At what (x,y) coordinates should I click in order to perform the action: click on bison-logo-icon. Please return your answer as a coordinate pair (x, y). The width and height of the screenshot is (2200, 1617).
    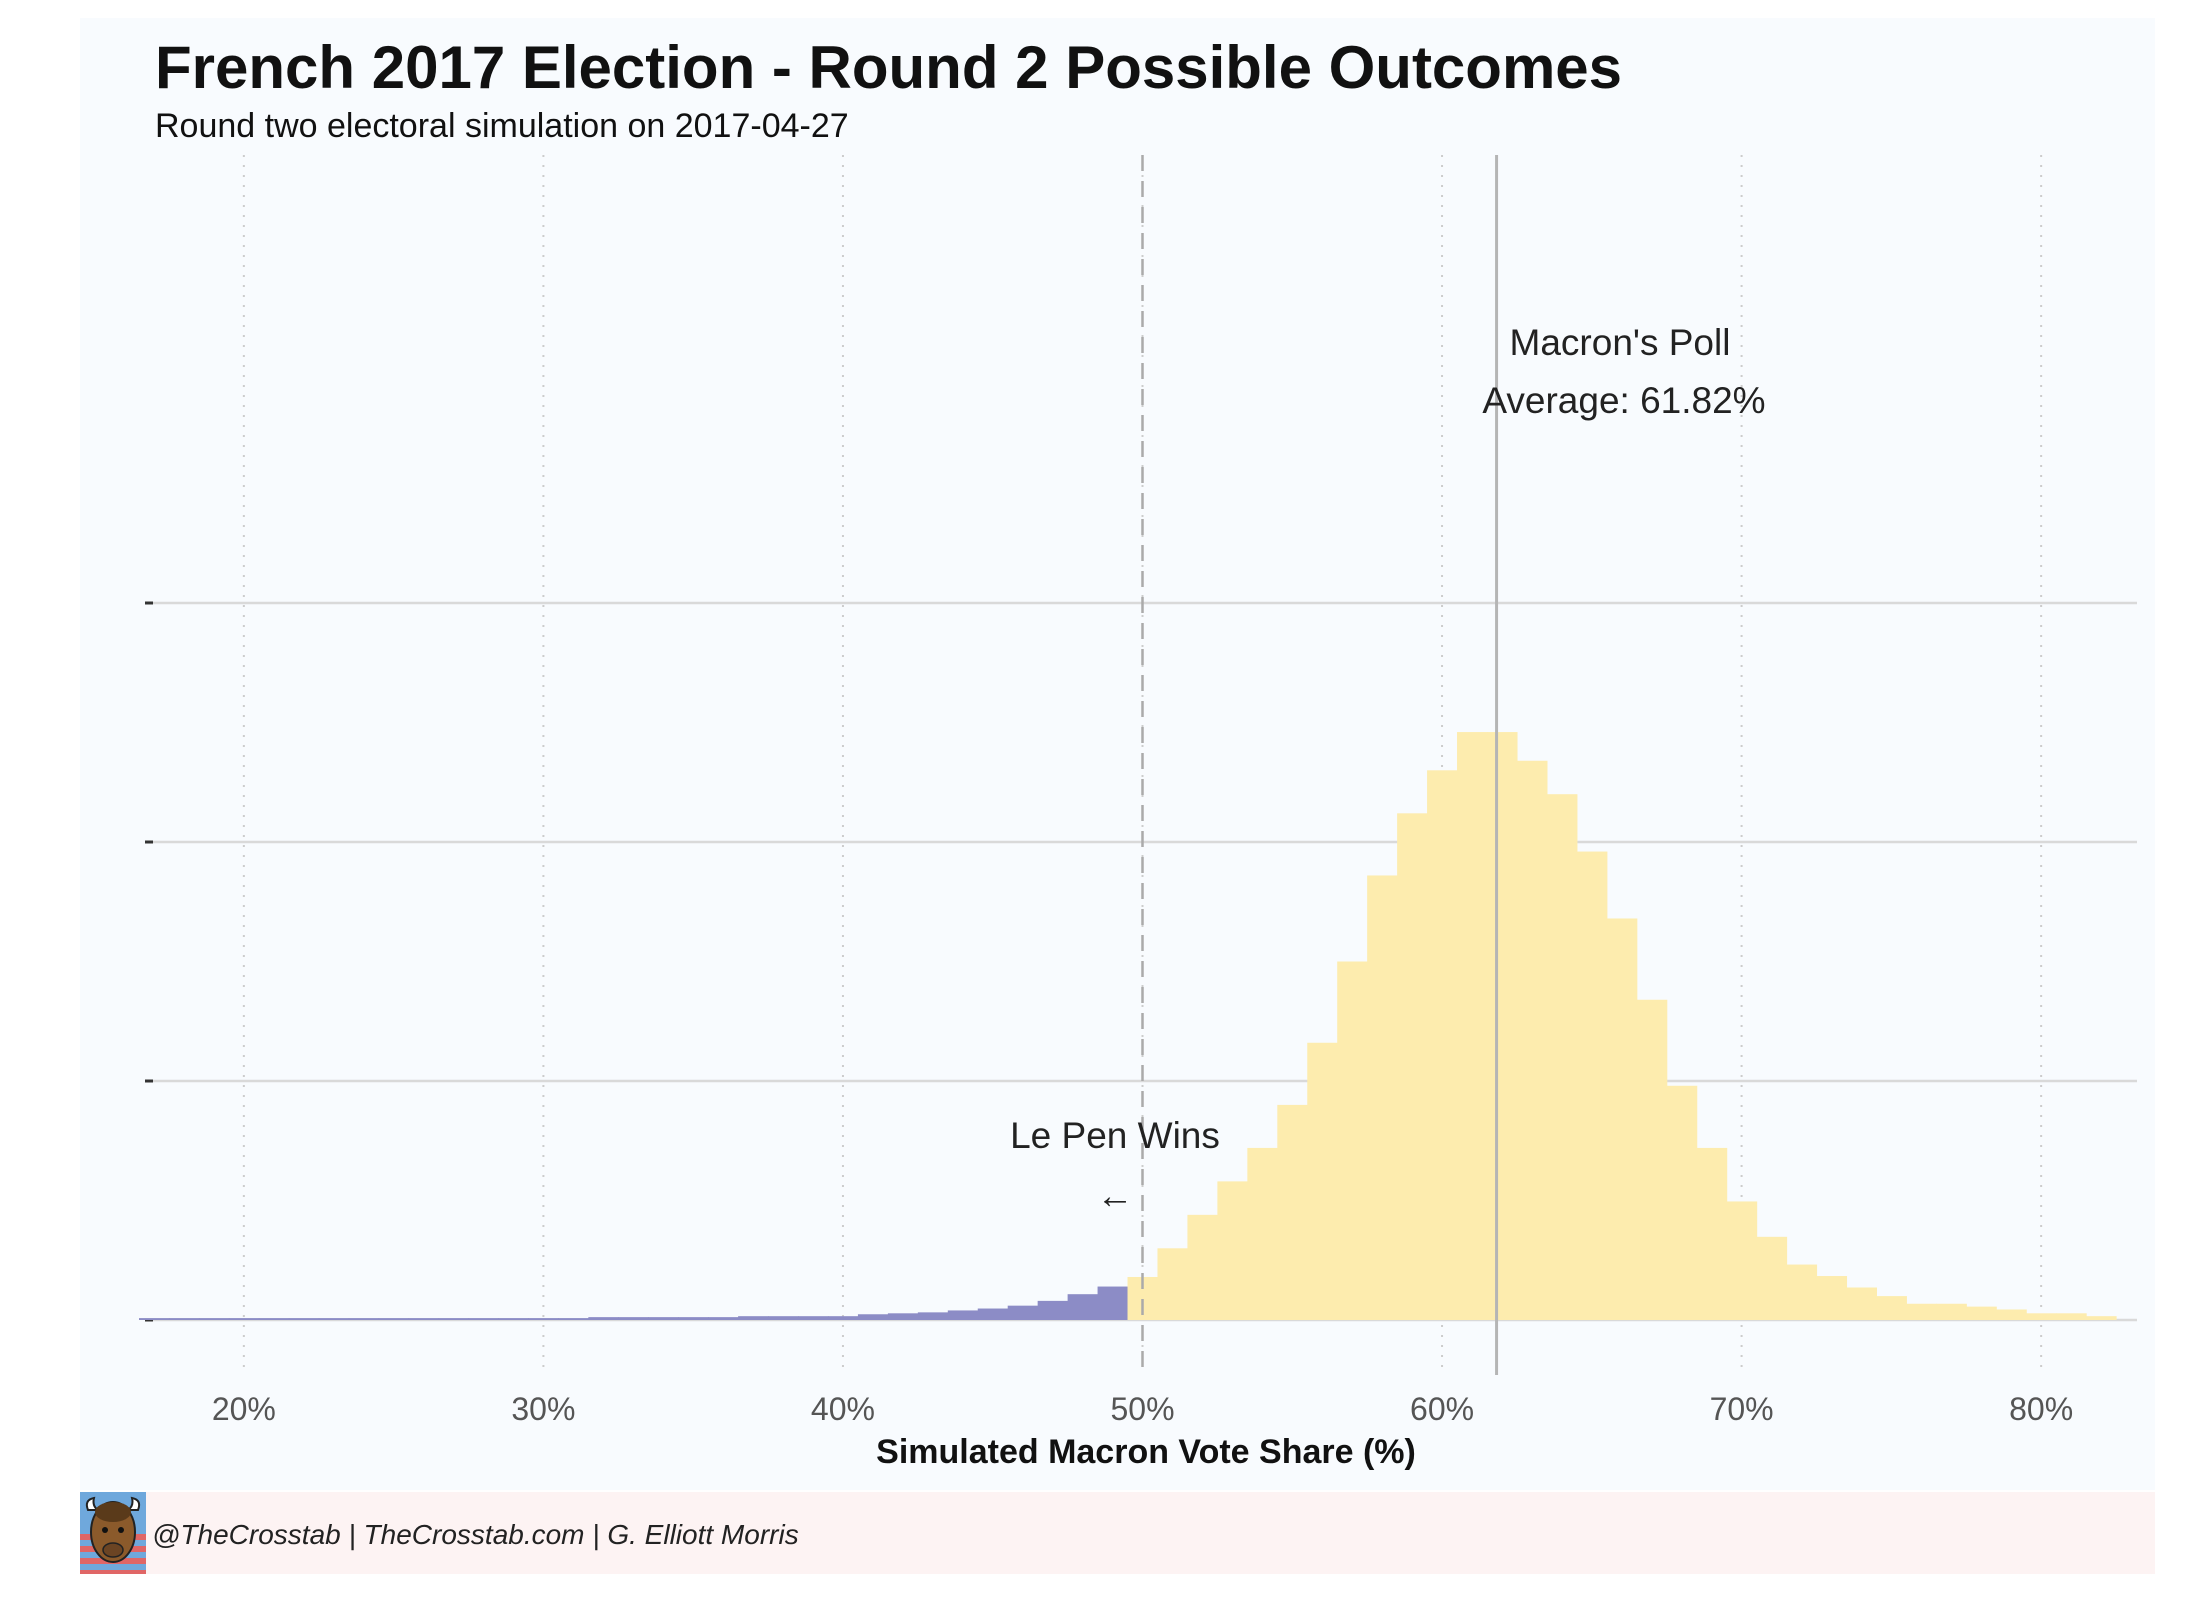
    Looking at the image, I should click on (113, 1533).